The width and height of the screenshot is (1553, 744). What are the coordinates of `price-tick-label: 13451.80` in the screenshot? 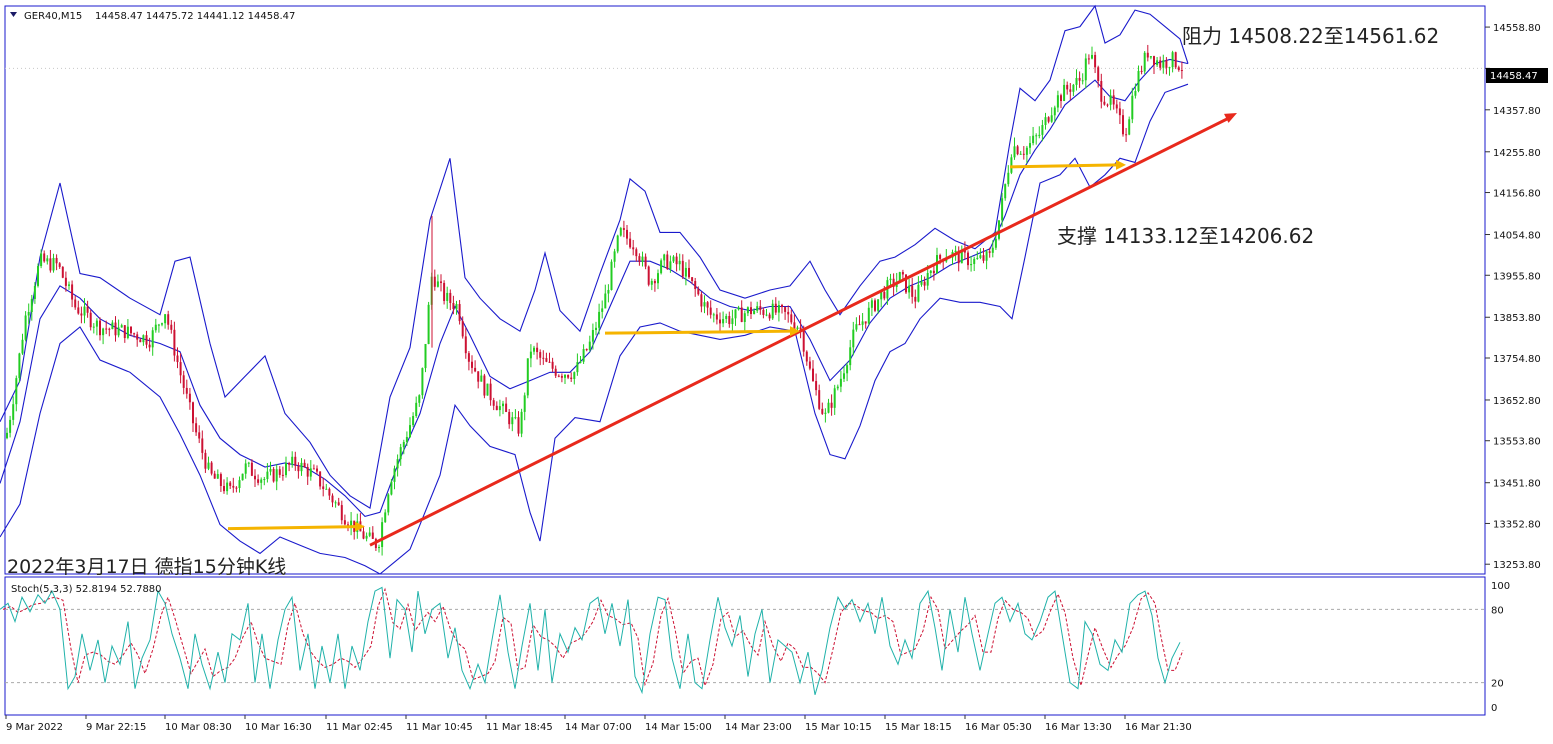 It's located at (1517, 484).